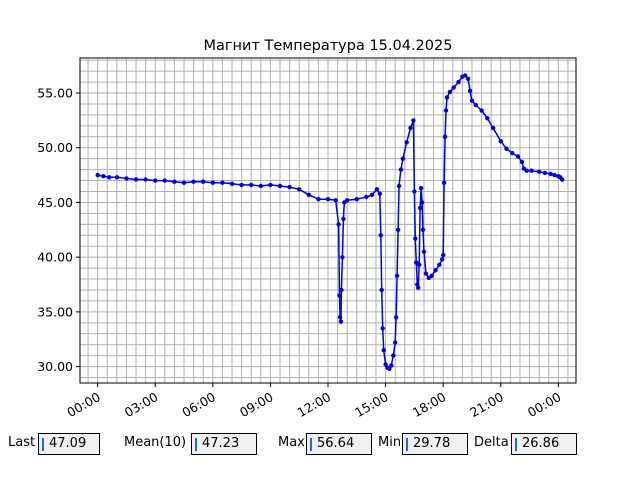 The height and width of the screenshot is (480, 640). What do you see at coordinates (486, 404) in the screenshot?
I see `x-tick-label: 21:00` at bounding box center [486, 404].